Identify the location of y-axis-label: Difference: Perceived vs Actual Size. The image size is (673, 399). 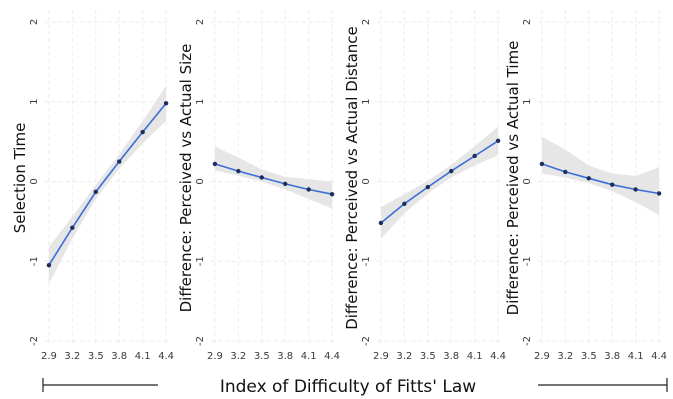
(186, 178).